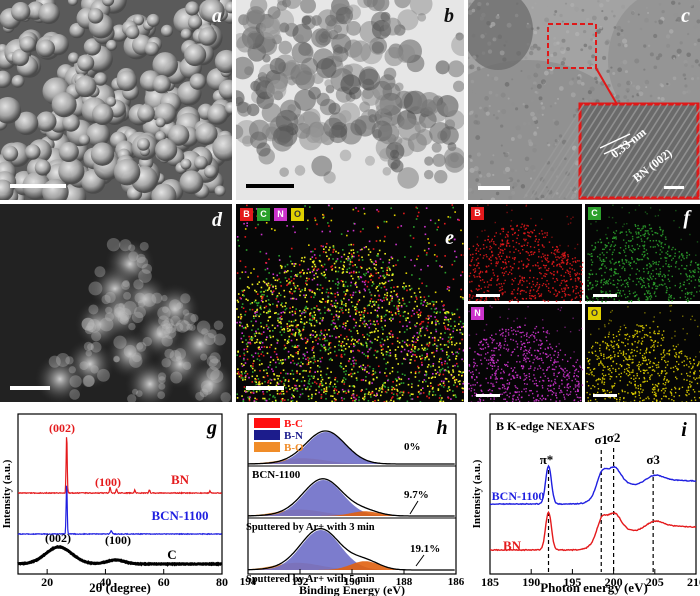 Image resolution: width=700 pixels, height=596 pixels. I want to click on scale-bar-e, so click(265, 388).